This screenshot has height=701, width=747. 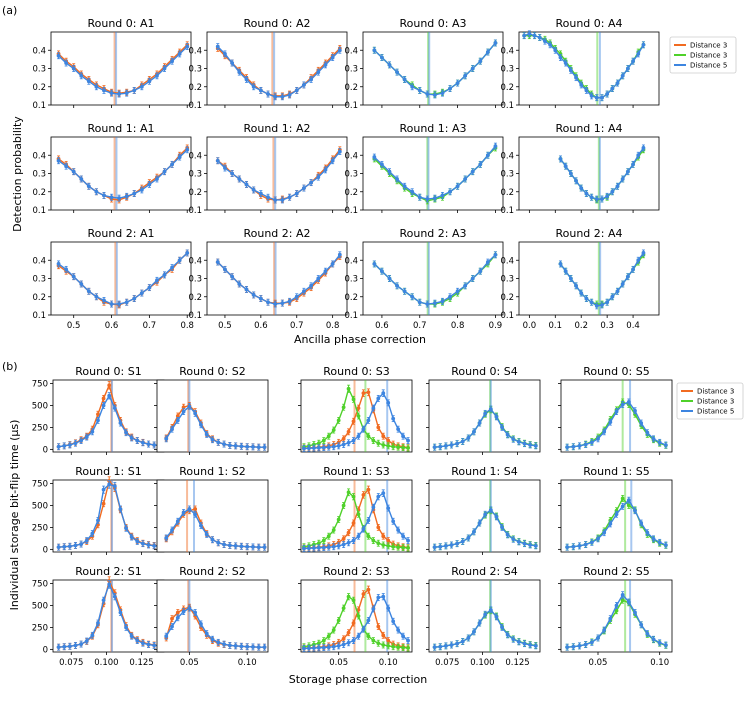 What do you see at coordinates (607, 326) in the screenshot?
I see `x-tick-label: 0.3` at bounding box center [607, 326].